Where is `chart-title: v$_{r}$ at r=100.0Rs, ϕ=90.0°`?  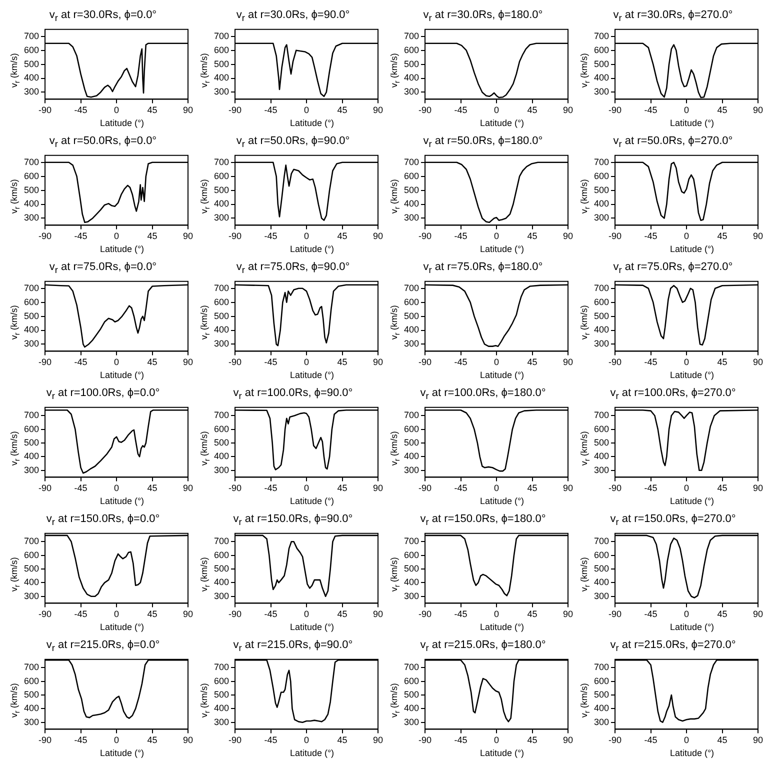 chart-title: v$_{r}$ at r=100.0Rs, ϕ=90.0° is located at coordinates (293, 394).